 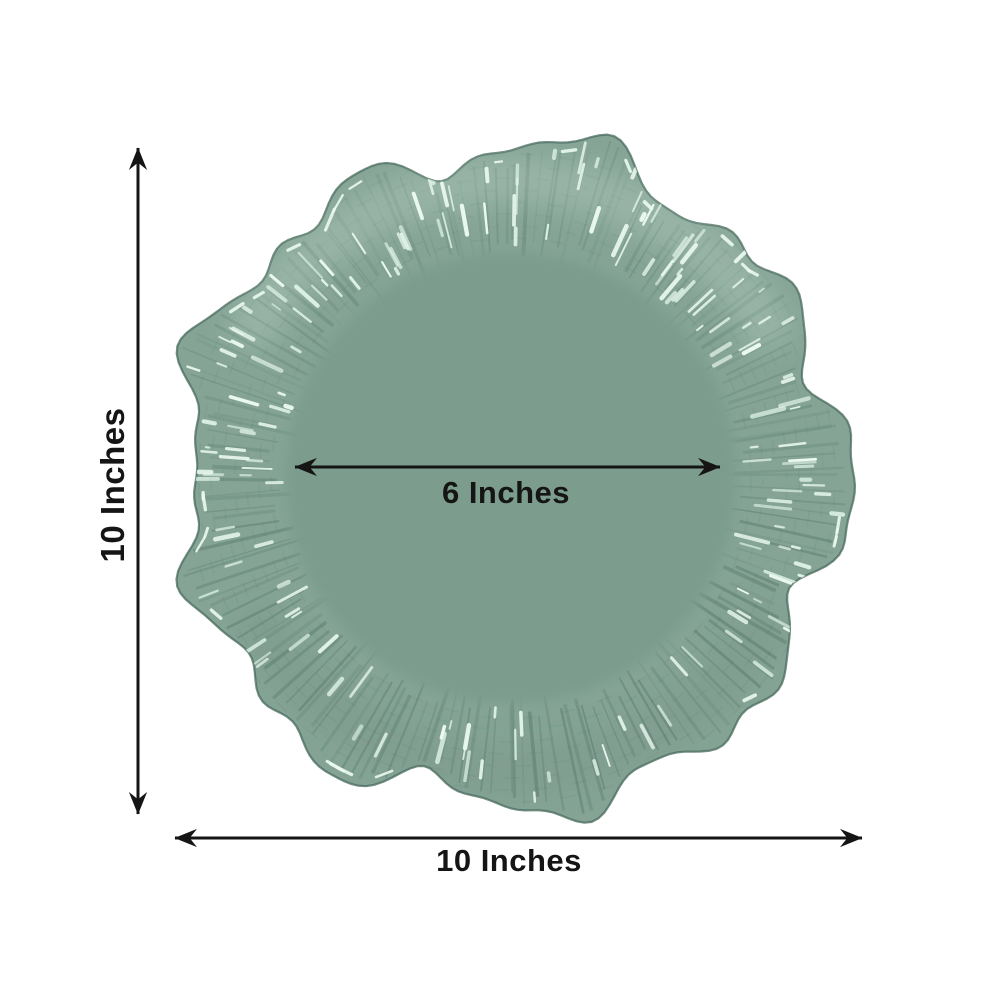 I want to click on vertical-dimension-label: 10 Inches, so click(x=112, y=485).